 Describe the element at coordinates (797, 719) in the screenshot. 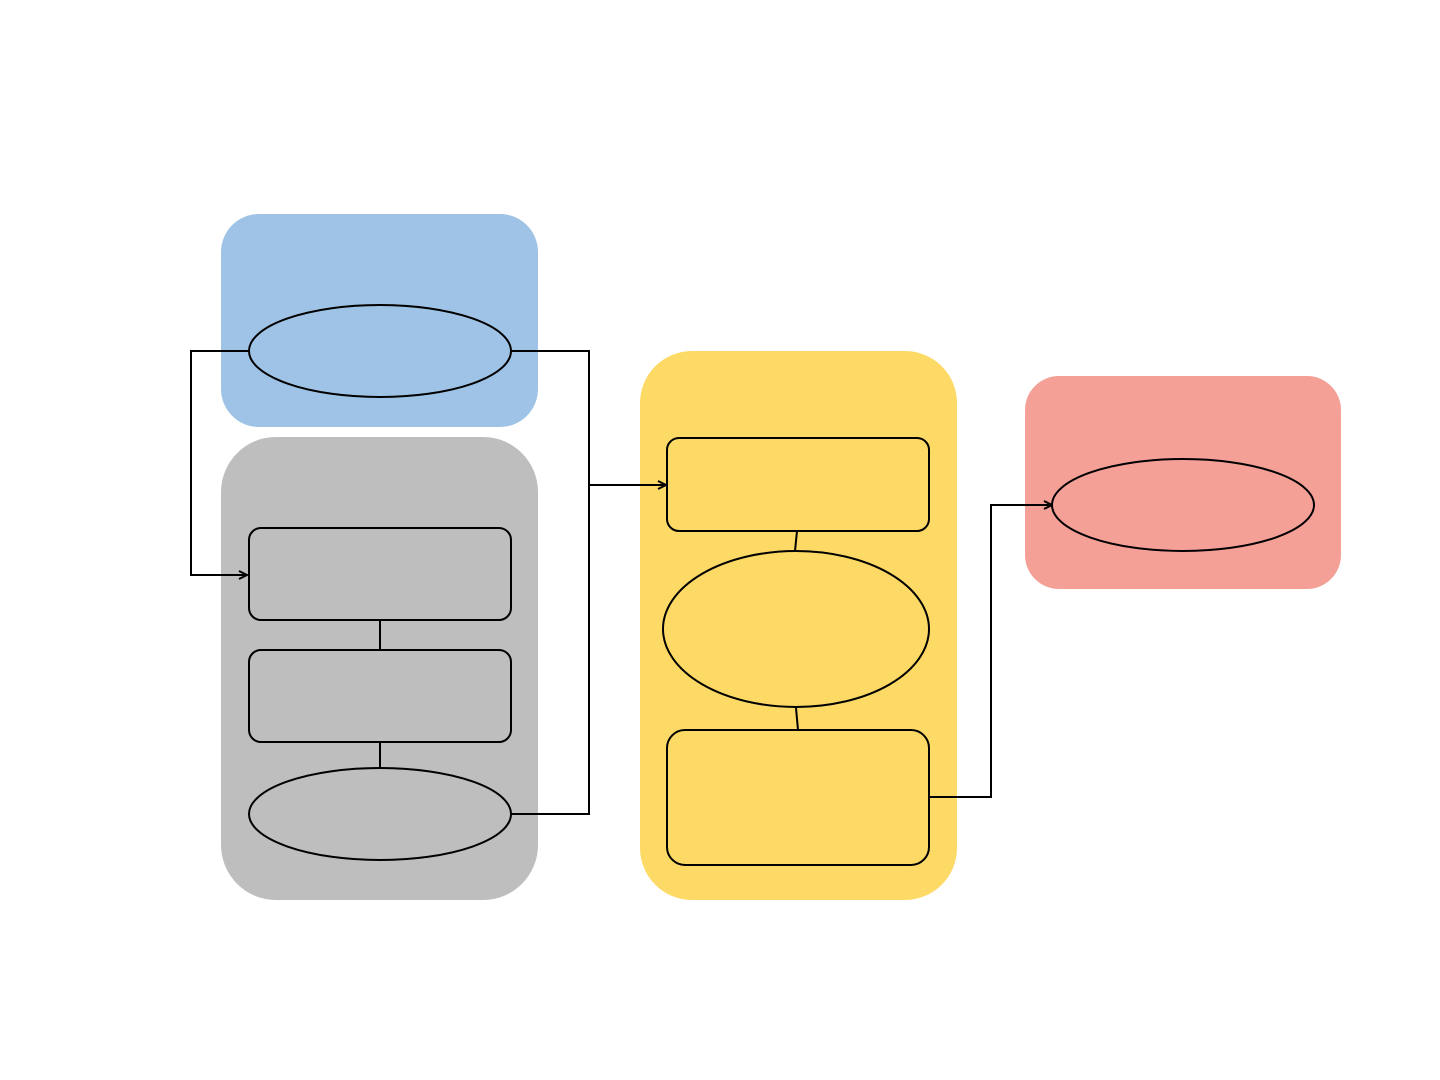

I see `edge-center-ellipse-to-bottom` at that location.